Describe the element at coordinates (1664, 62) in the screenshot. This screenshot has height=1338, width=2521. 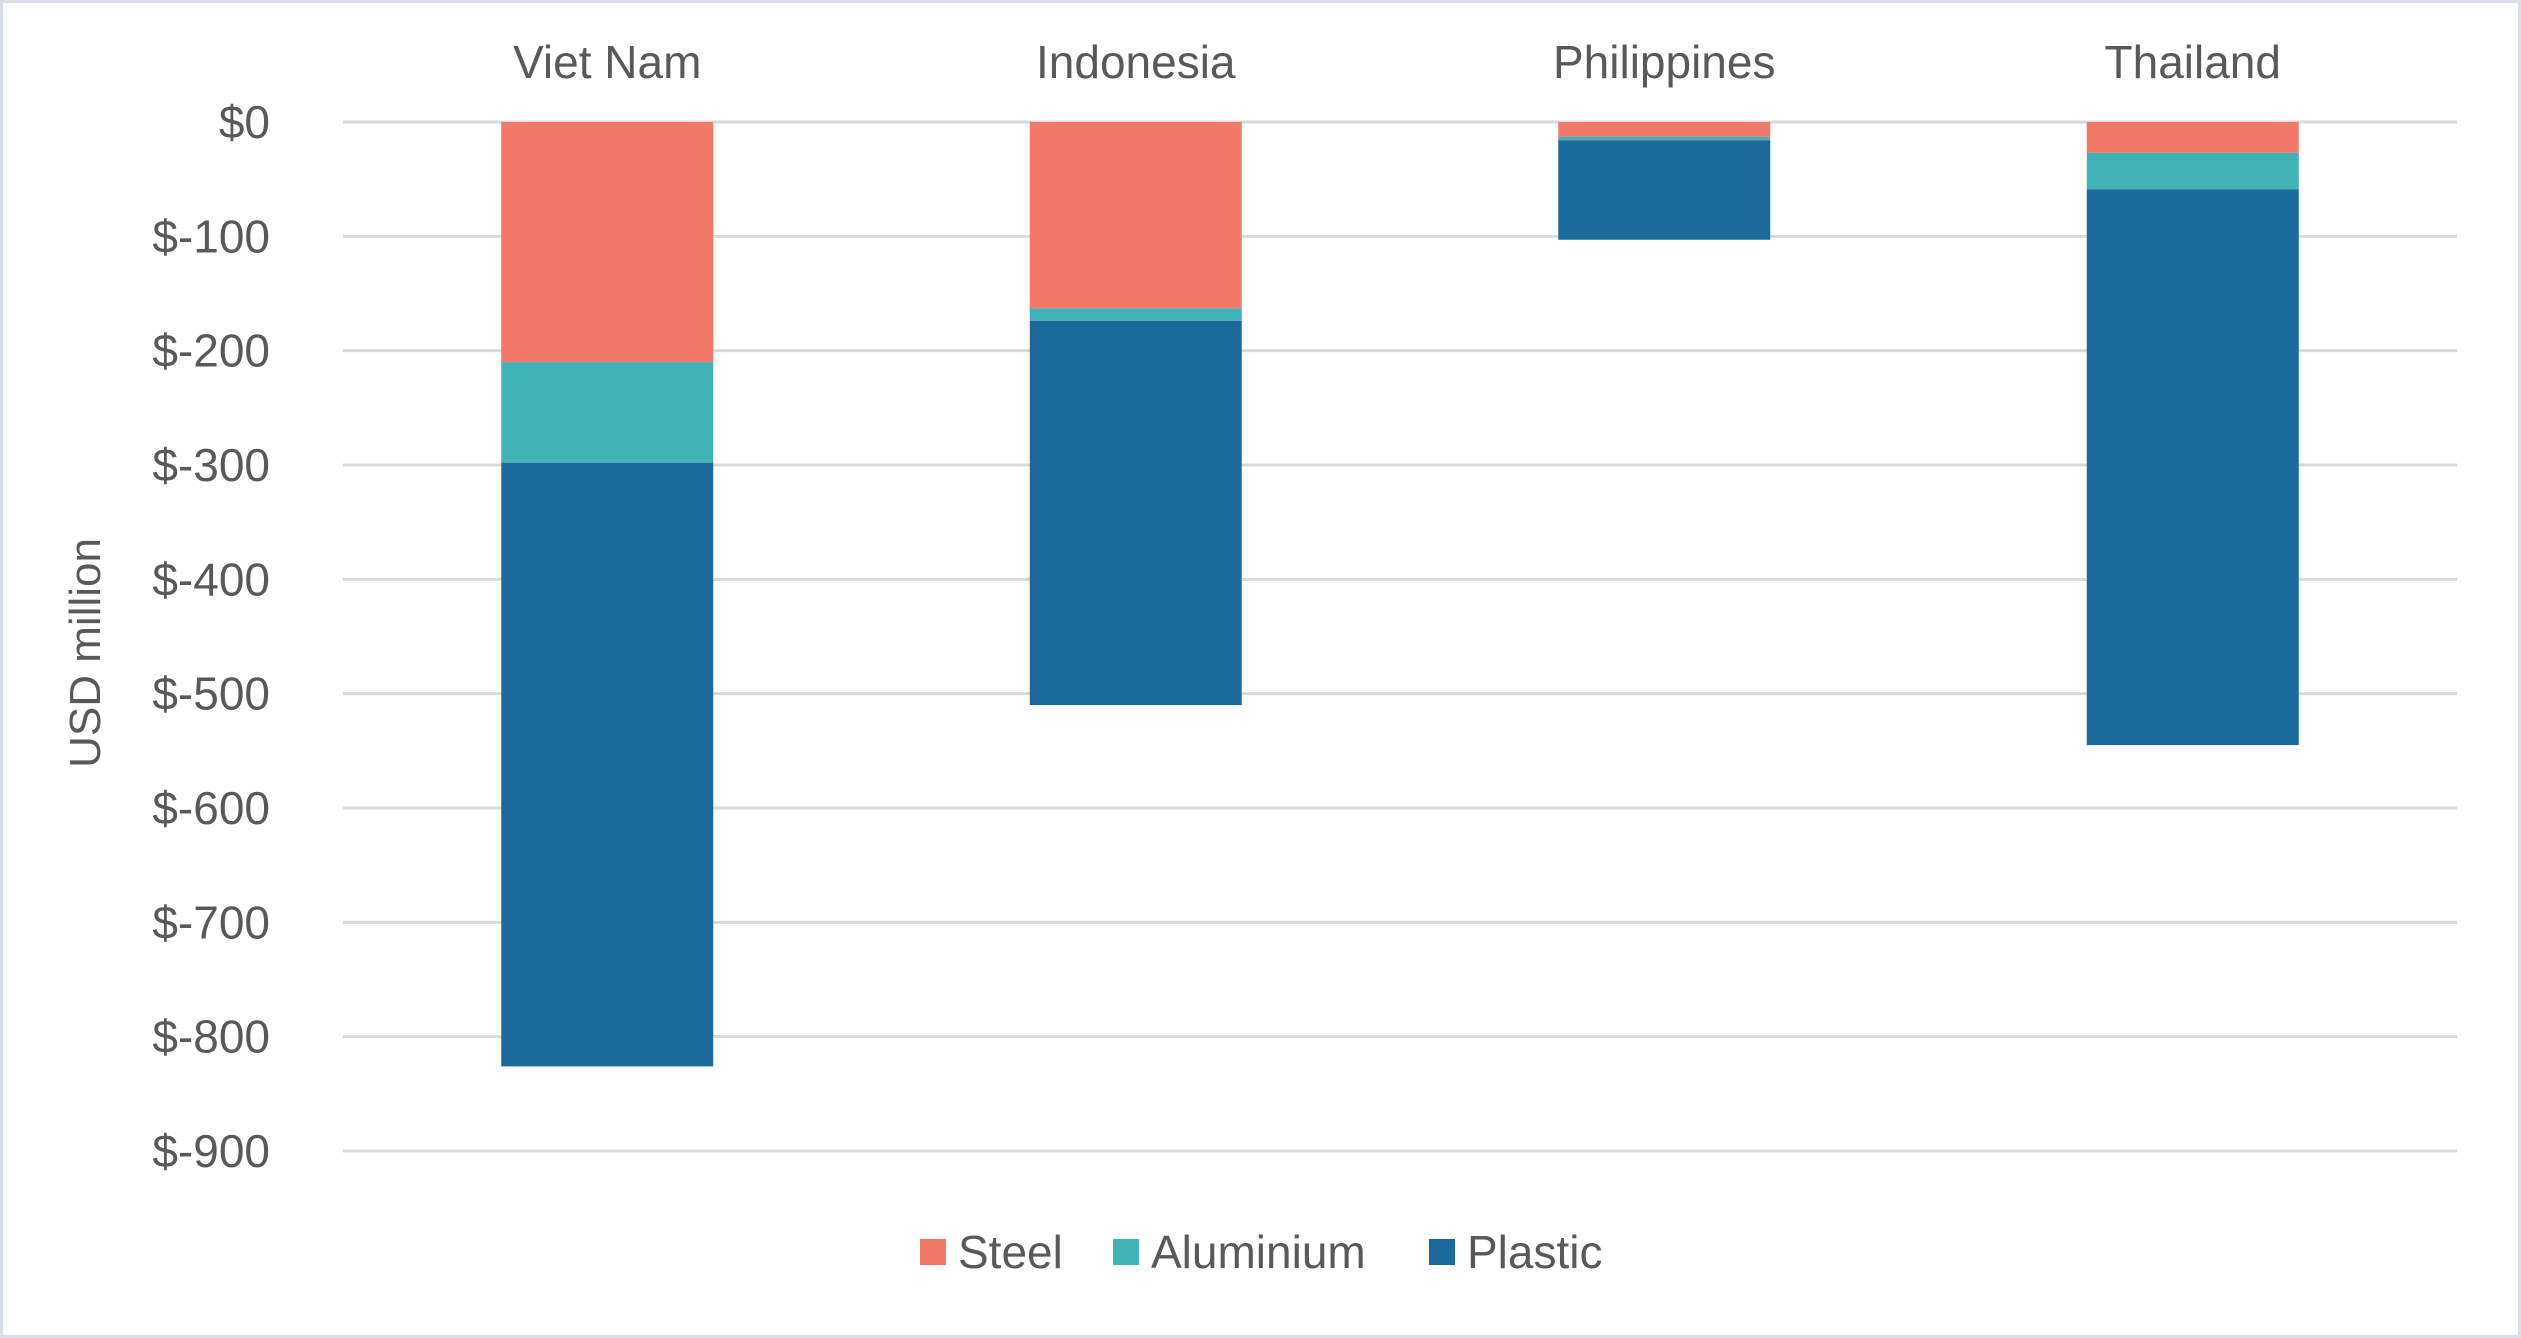
I see `category-label: Philippines` at that location.